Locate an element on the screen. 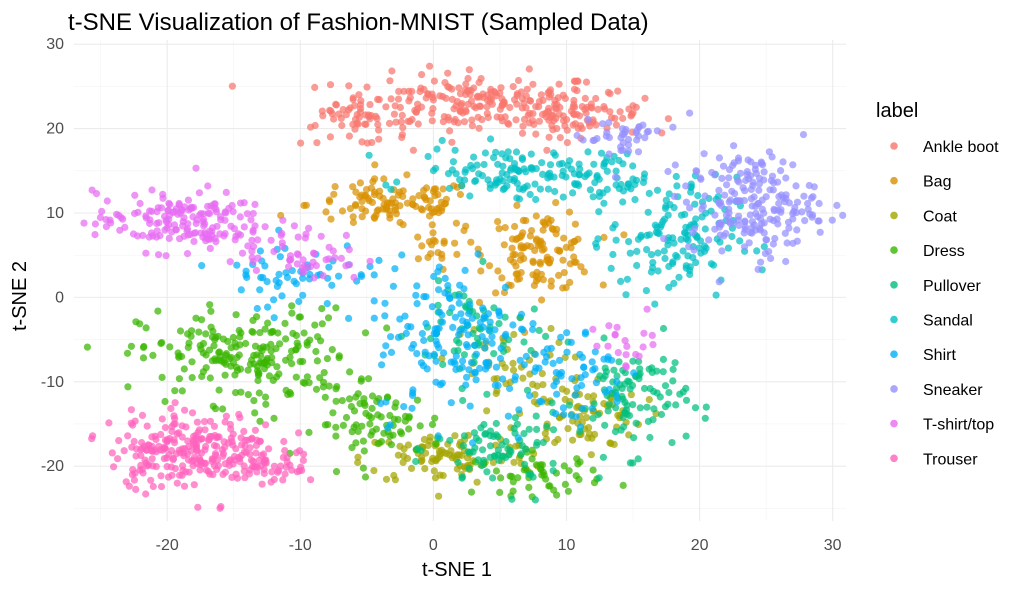 The height and width of the screenshot is (589, 1029). legend-label: Bag is located at coordinates (937, 182).